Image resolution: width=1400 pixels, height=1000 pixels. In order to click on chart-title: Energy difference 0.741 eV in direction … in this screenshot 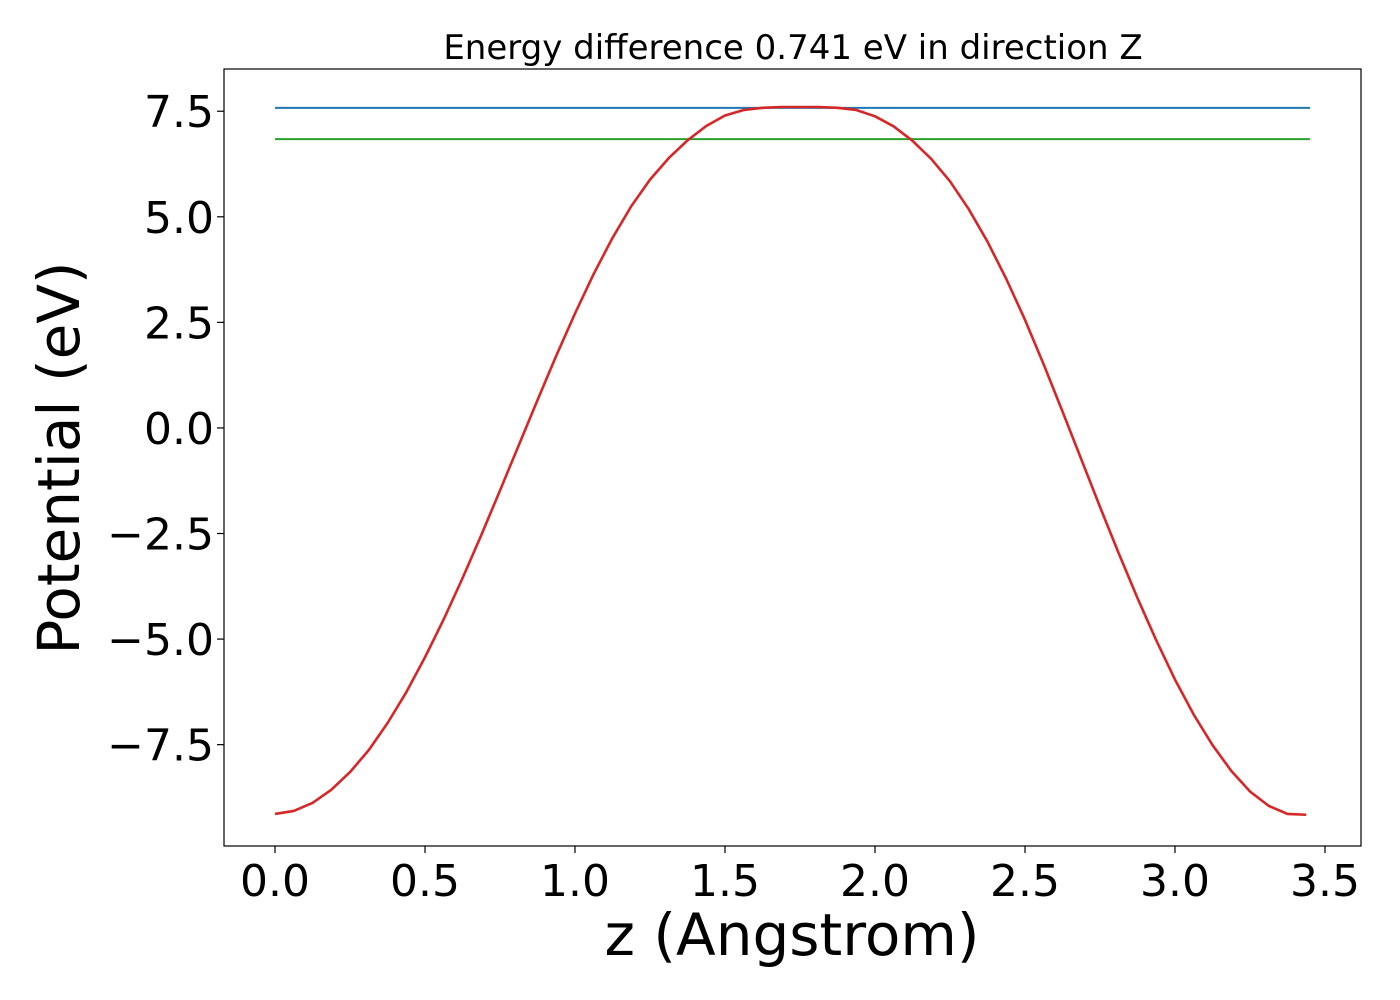, I will do `click(792, 48)`.